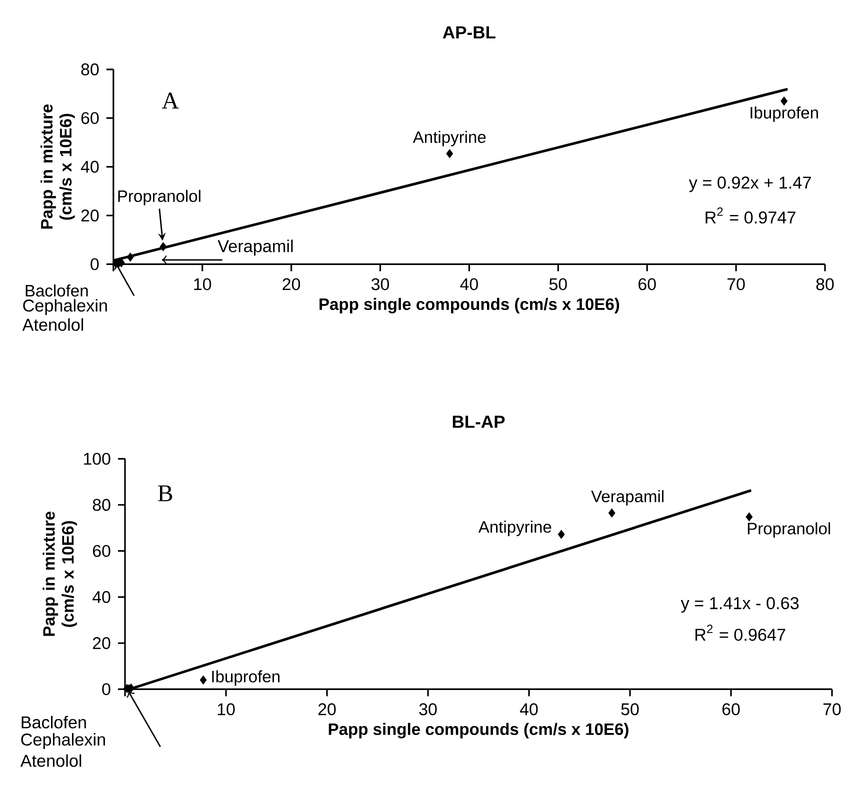 Image resolution: width=850 pixels, height=796 pixels. Describe the element at coordinates (825, 284) in the screenshot. I see `x-tick-label: 80` at that location.